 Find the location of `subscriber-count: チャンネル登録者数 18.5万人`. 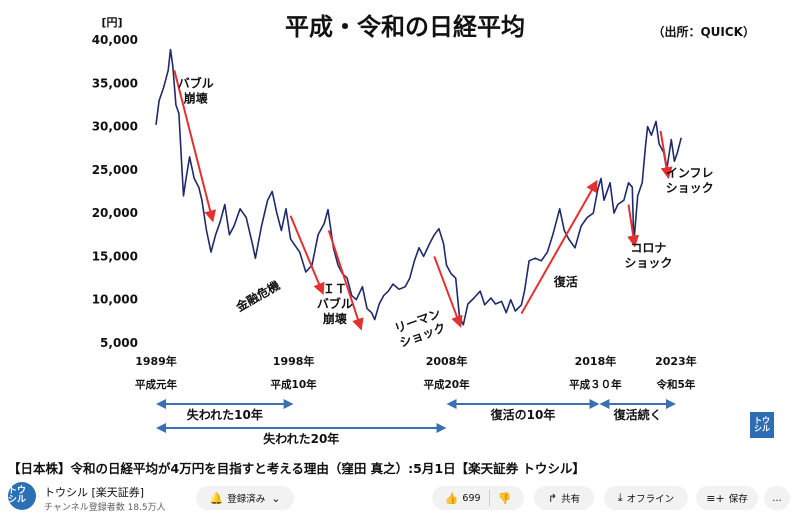

subscriber-count: チャンネル登録者数 18.5万人 is located at coordinates (105, 508).